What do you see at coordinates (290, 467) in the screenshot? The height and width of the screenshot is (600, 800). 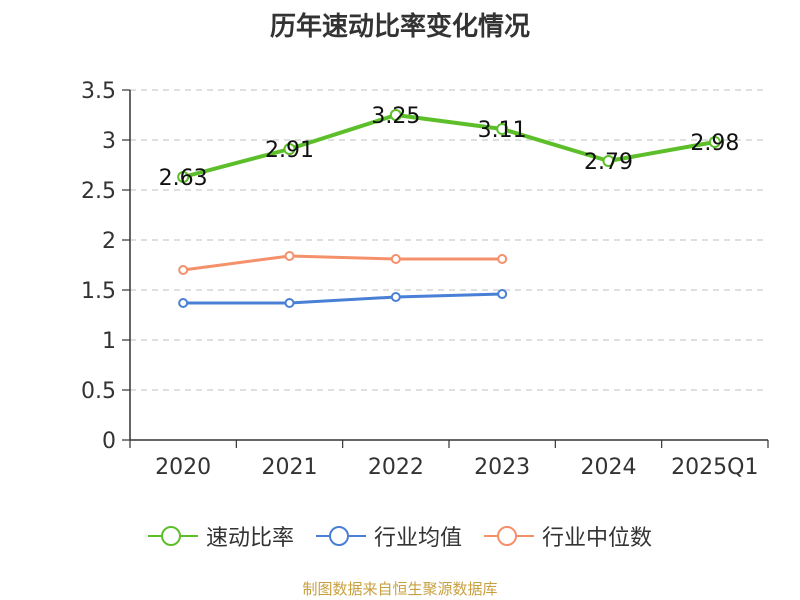 I see `x-tick-label: 2021` at bounding box center [290, 467].